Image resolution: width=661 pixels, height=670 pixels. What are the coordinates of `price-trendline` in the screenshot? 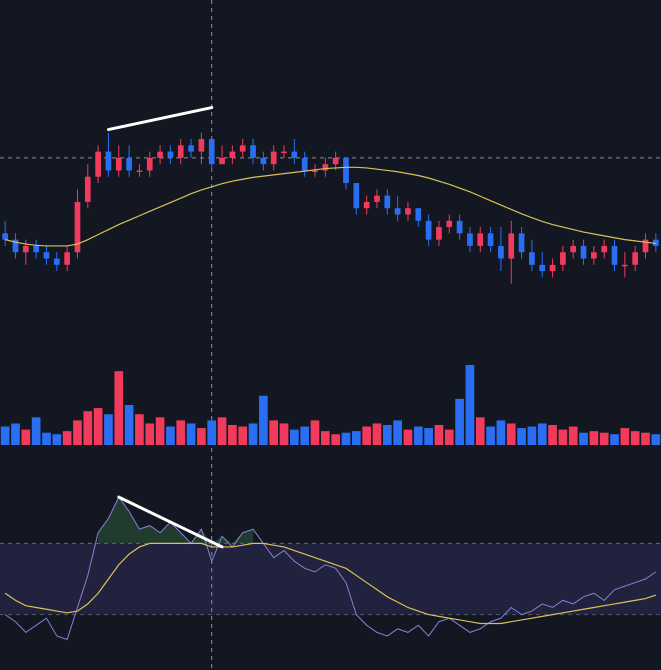 It's located at (160, 119).